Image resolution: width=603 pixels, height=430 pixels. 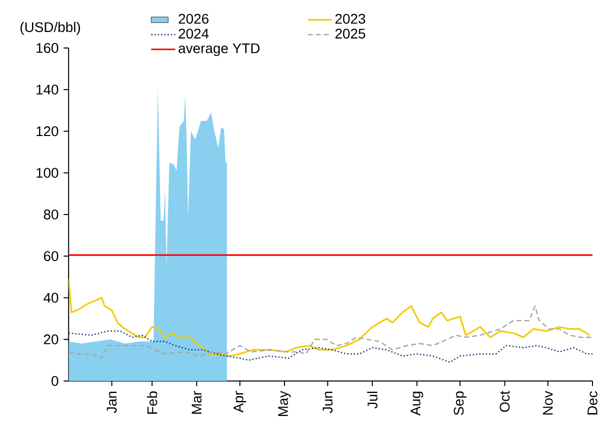 I want to click on legend-label: 2025, so click(x=350, y=33).